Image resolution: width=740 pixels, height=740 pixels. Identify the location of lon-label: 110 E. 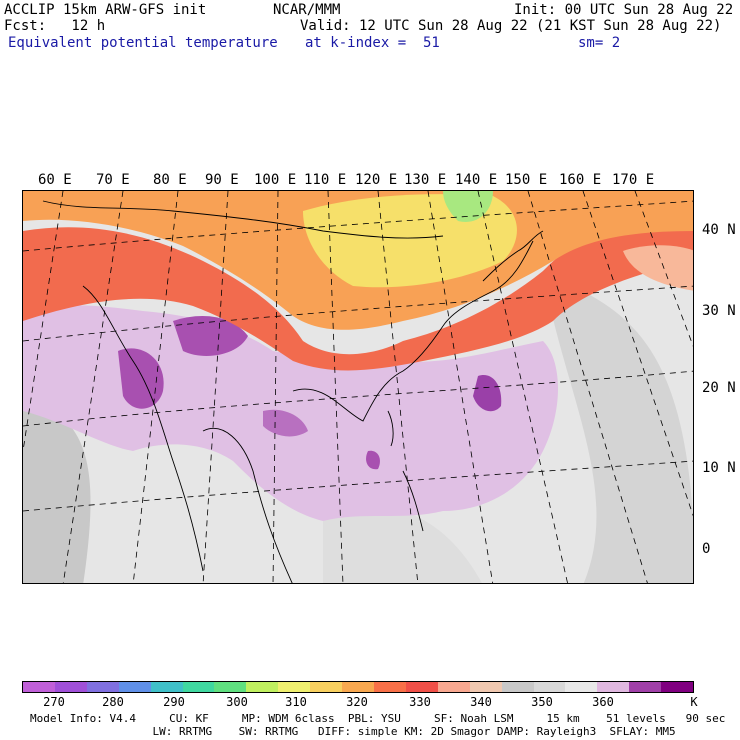
(325, 180).